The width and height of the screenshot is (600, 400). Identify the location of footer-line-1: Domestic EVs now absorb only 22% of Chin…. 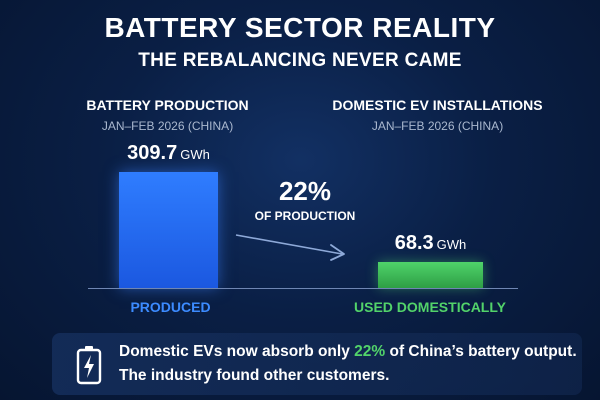
(348, 352).